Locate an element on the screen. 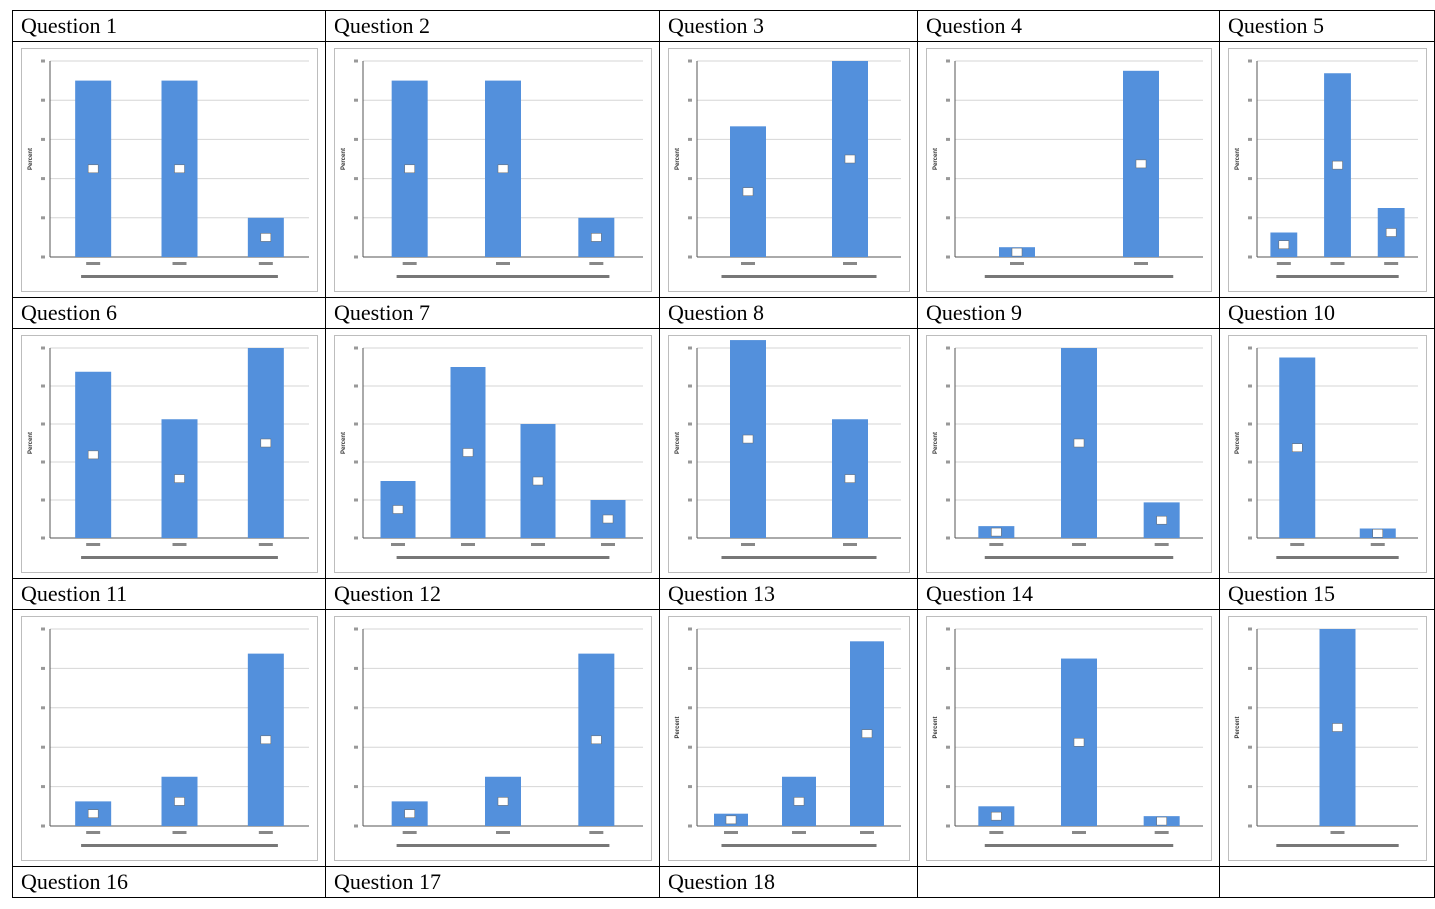 Image resolution: width=1435 pixels, height=909 pixels. chart-frame is located at coordinates (493, 738).